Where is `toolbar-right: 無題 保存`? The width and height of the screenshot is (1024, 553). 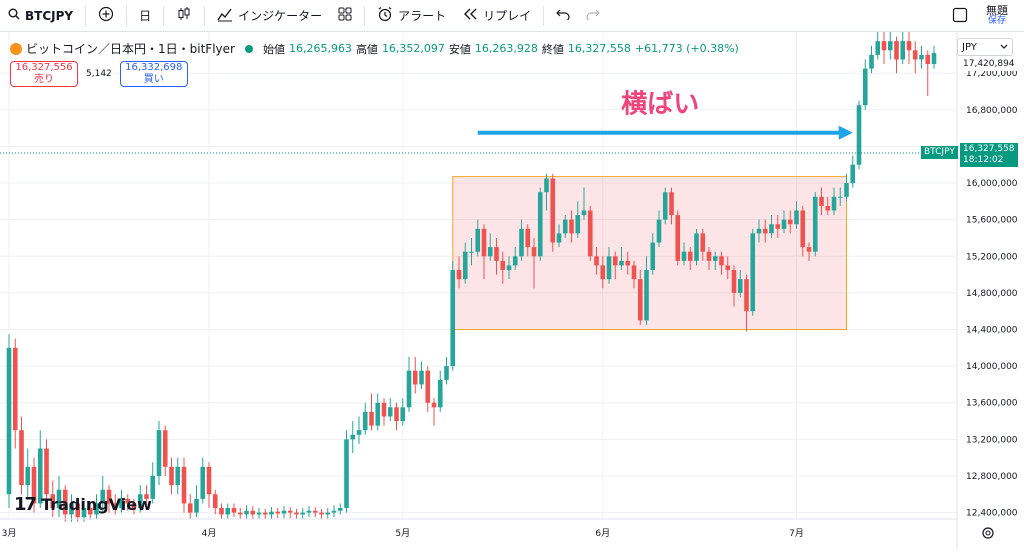
toolbar-right: 無題 保存 is located at coordinates (984, 16).